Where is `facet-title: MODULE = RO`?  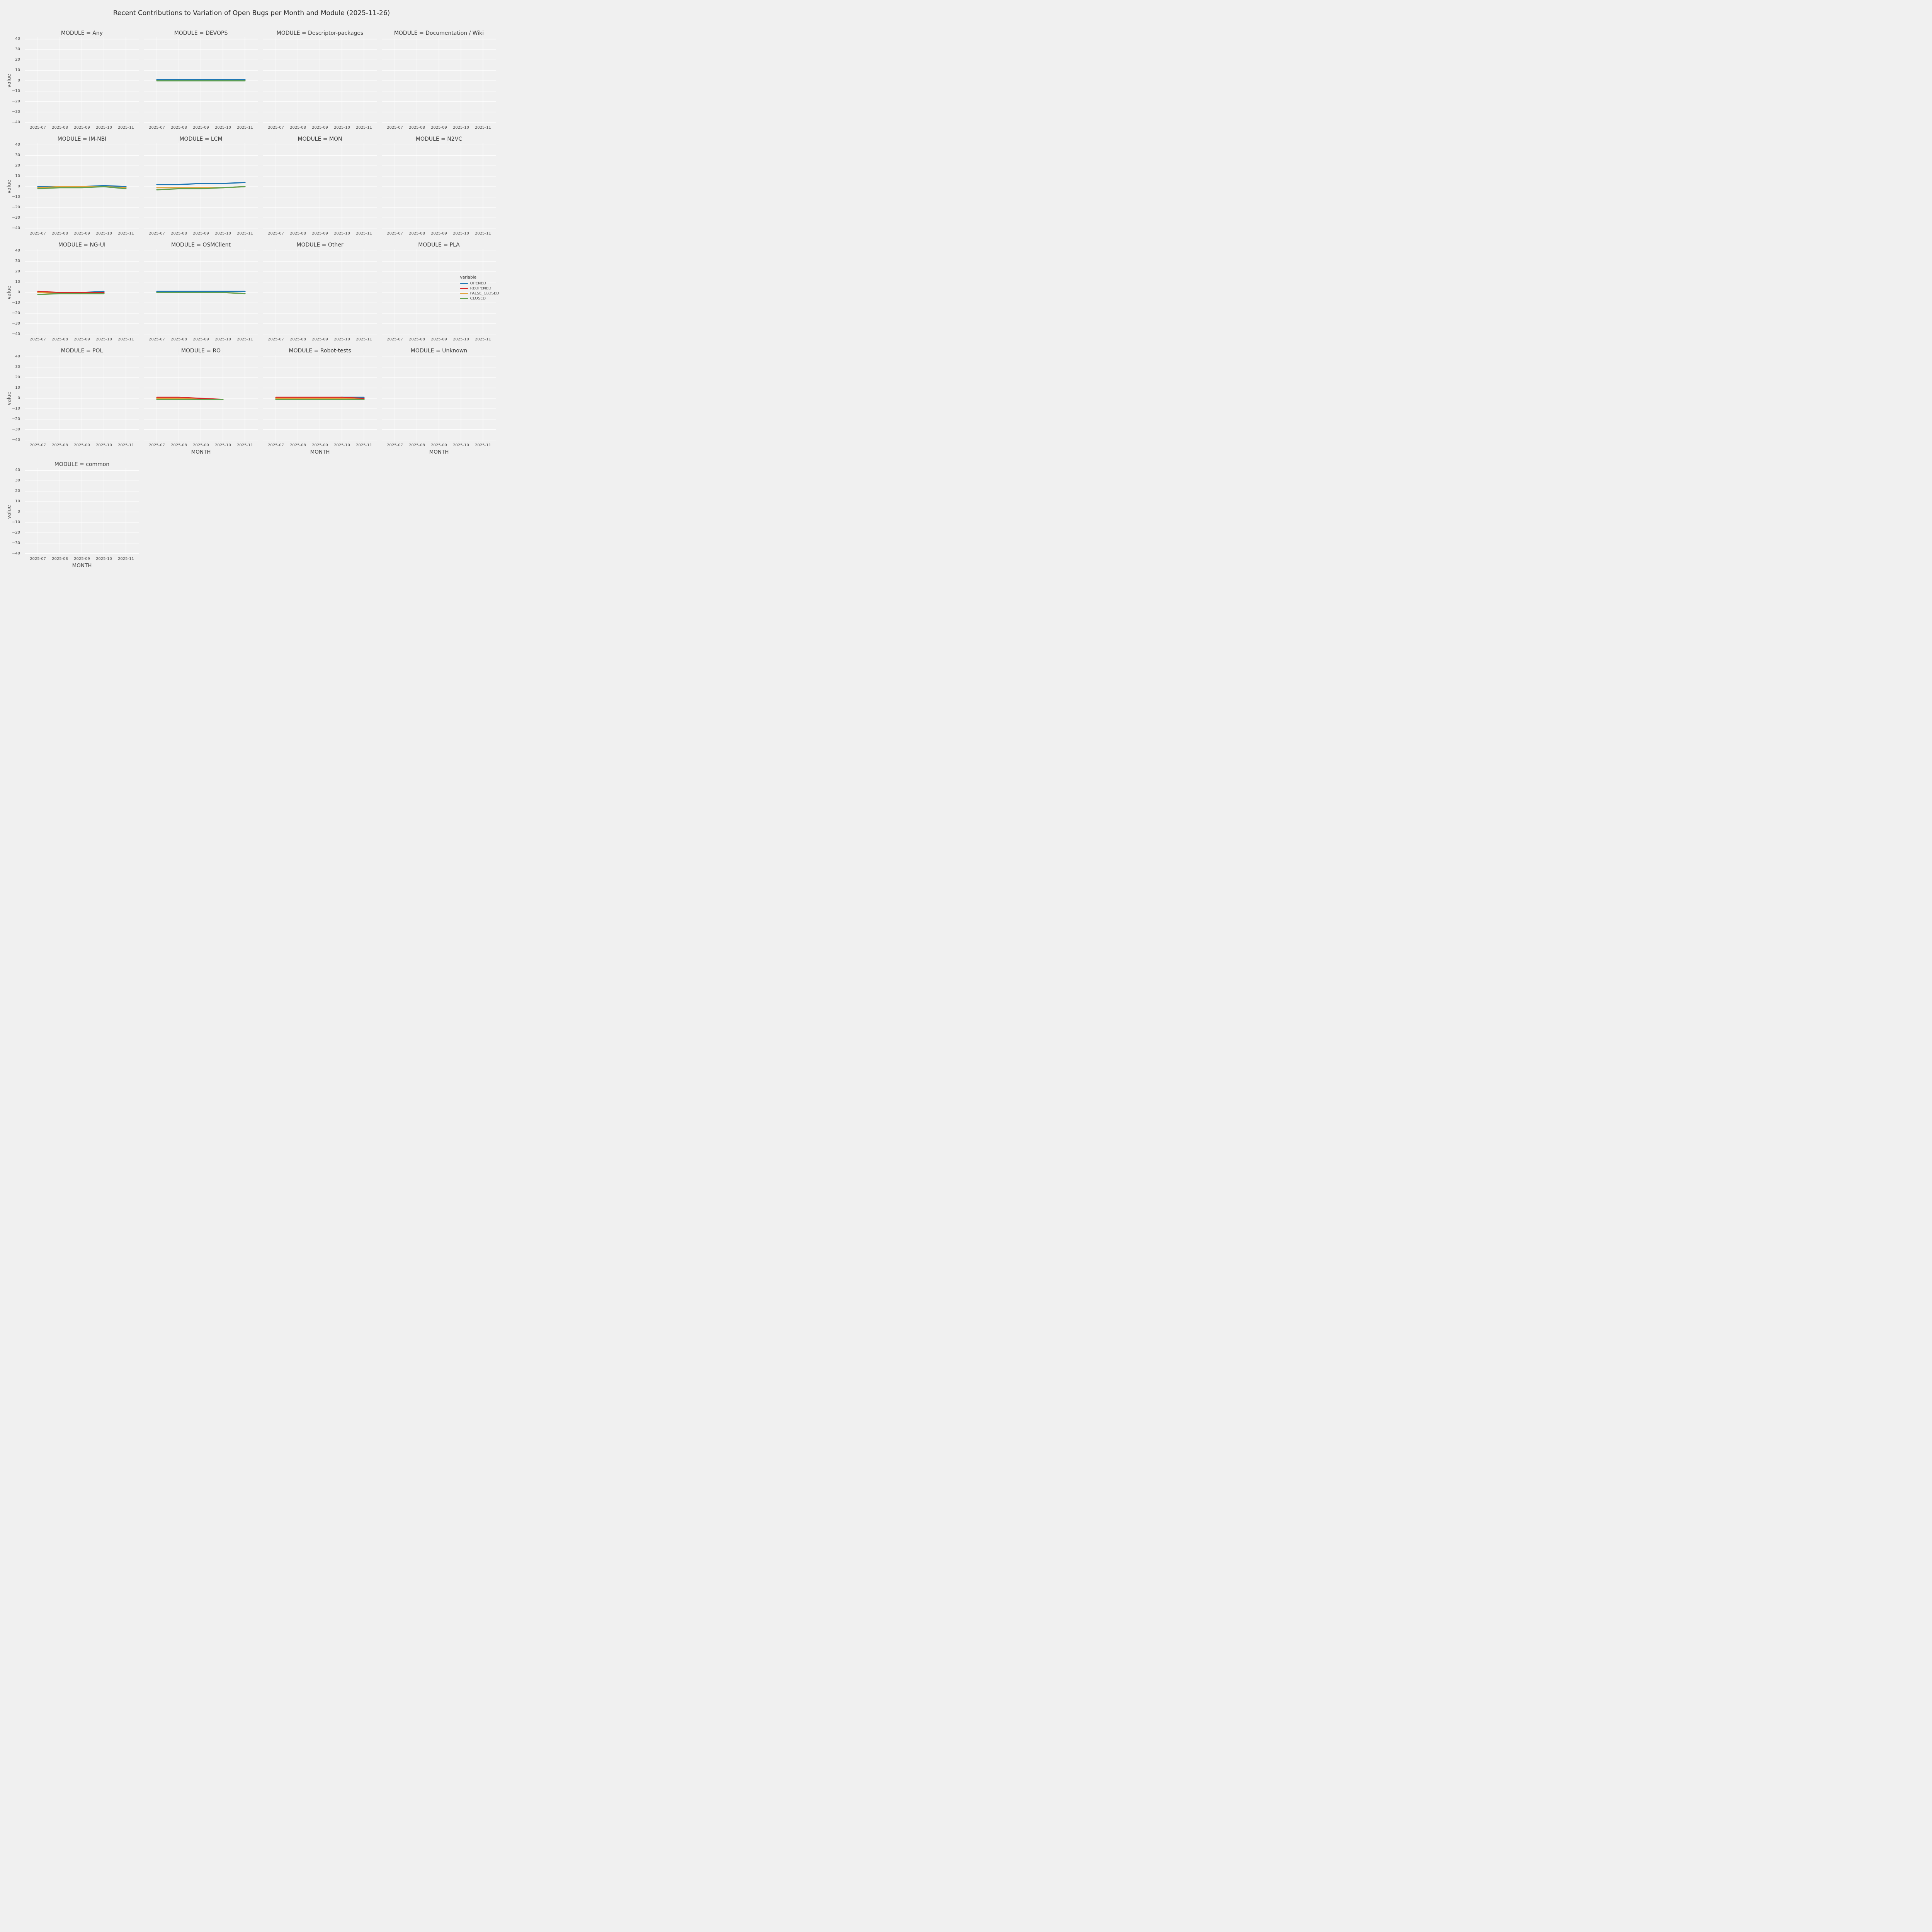 facet-title: MODULE = RO is located at coordinates (201, 351).